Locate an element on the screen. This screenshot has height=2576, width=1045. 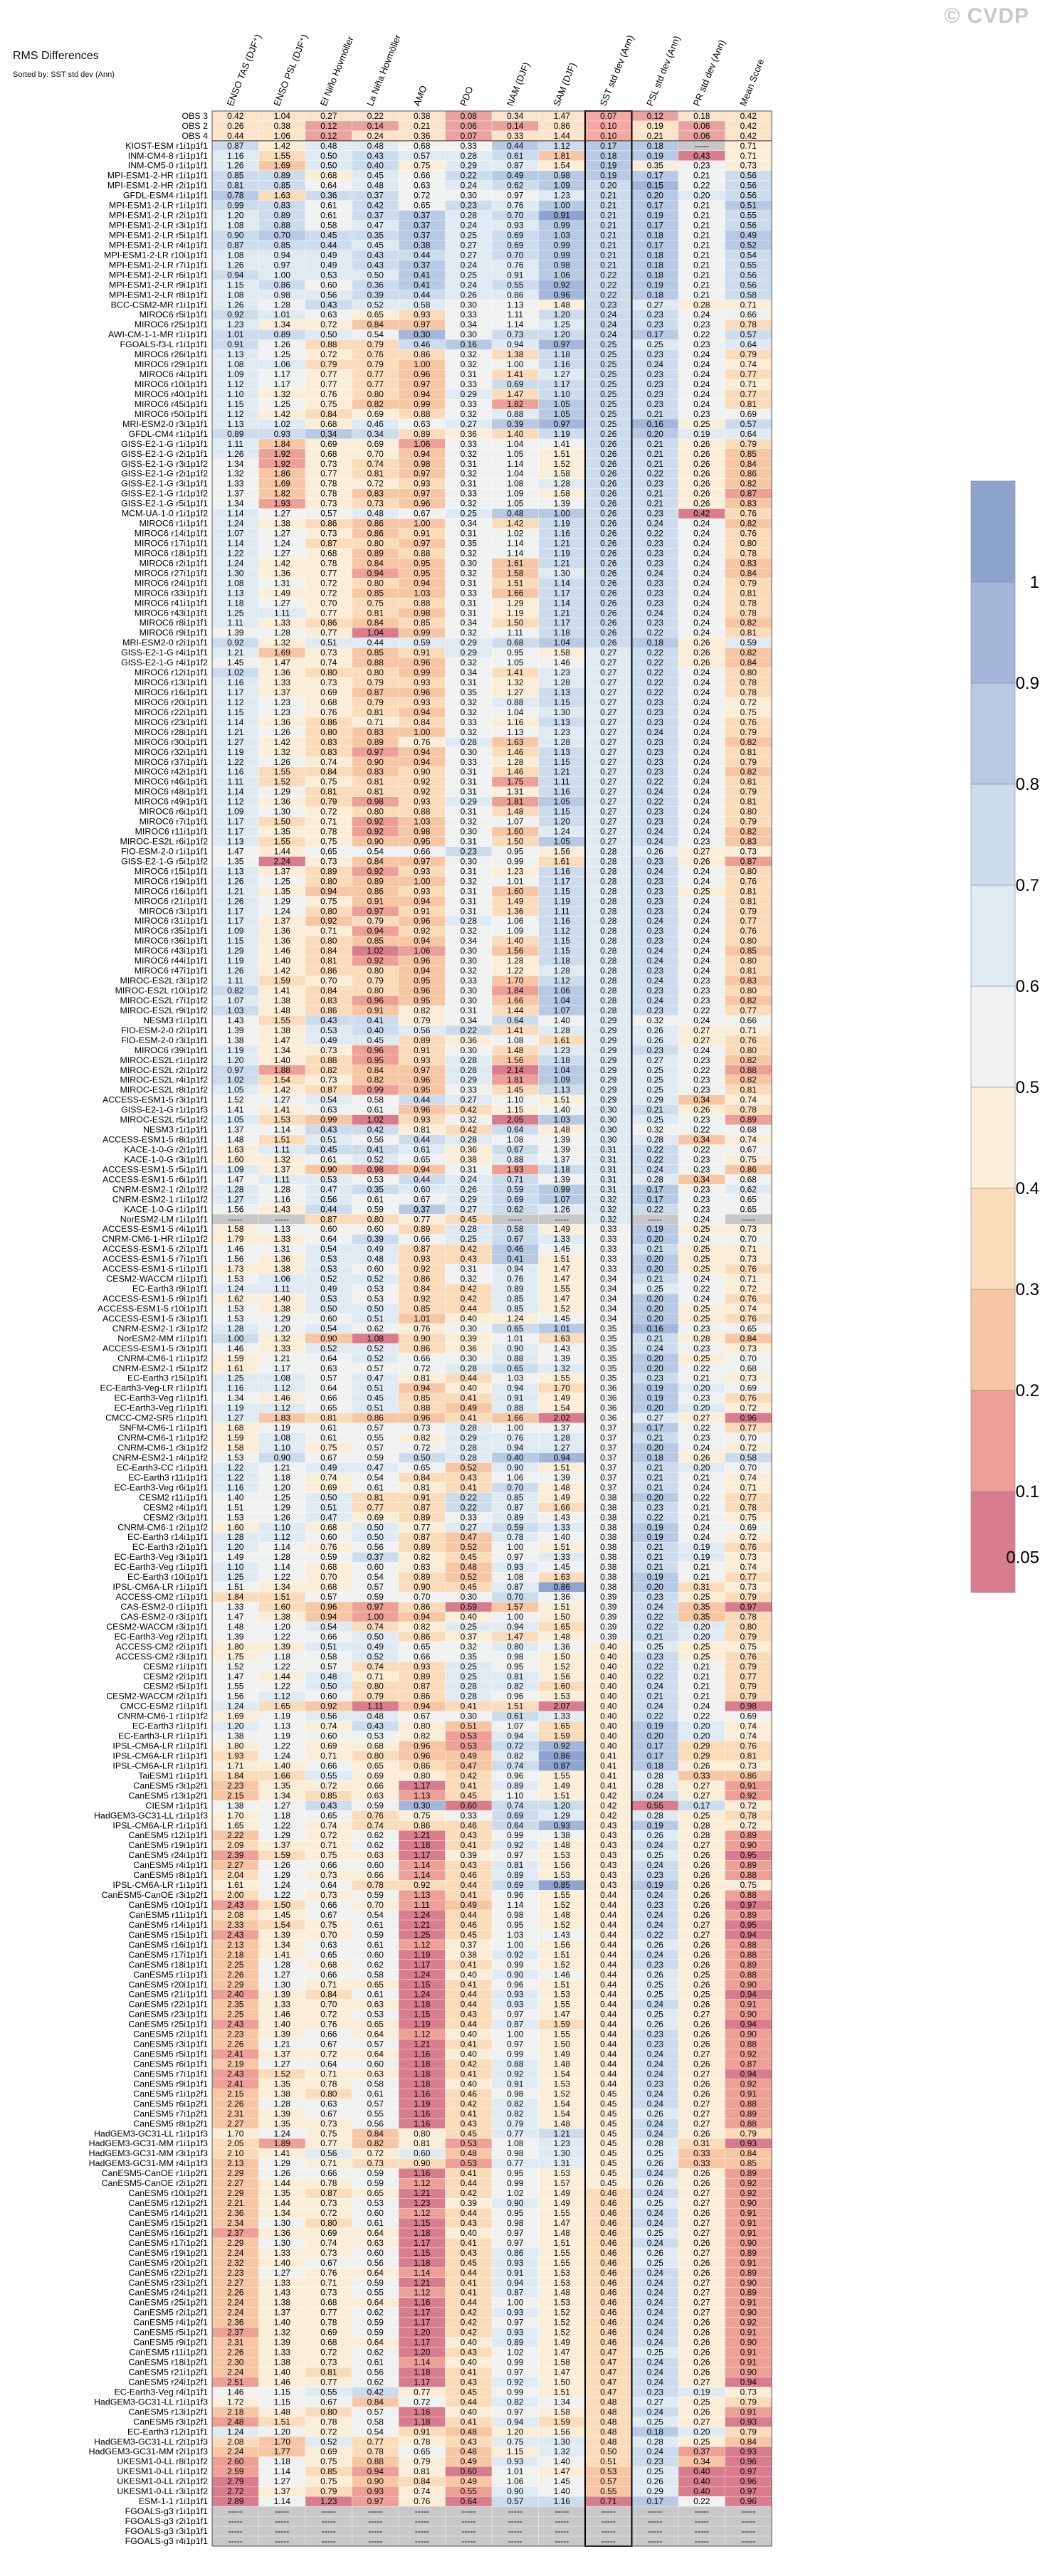
cell-value: 0.81 is located at coordinates (375, 782).